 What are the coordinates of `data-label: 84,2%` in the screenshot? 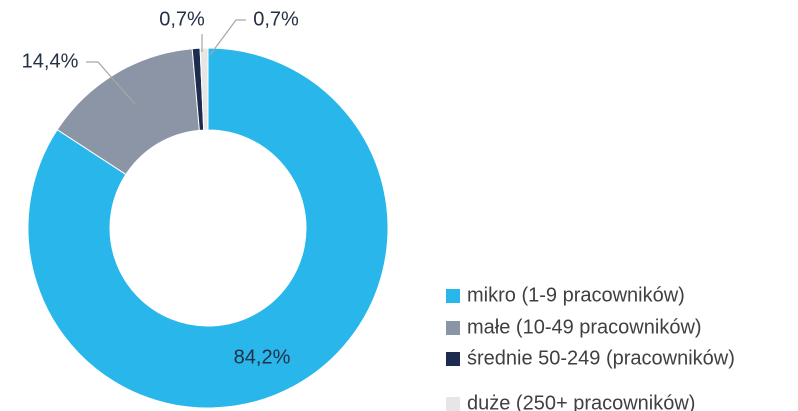 It's located at (262, 357).